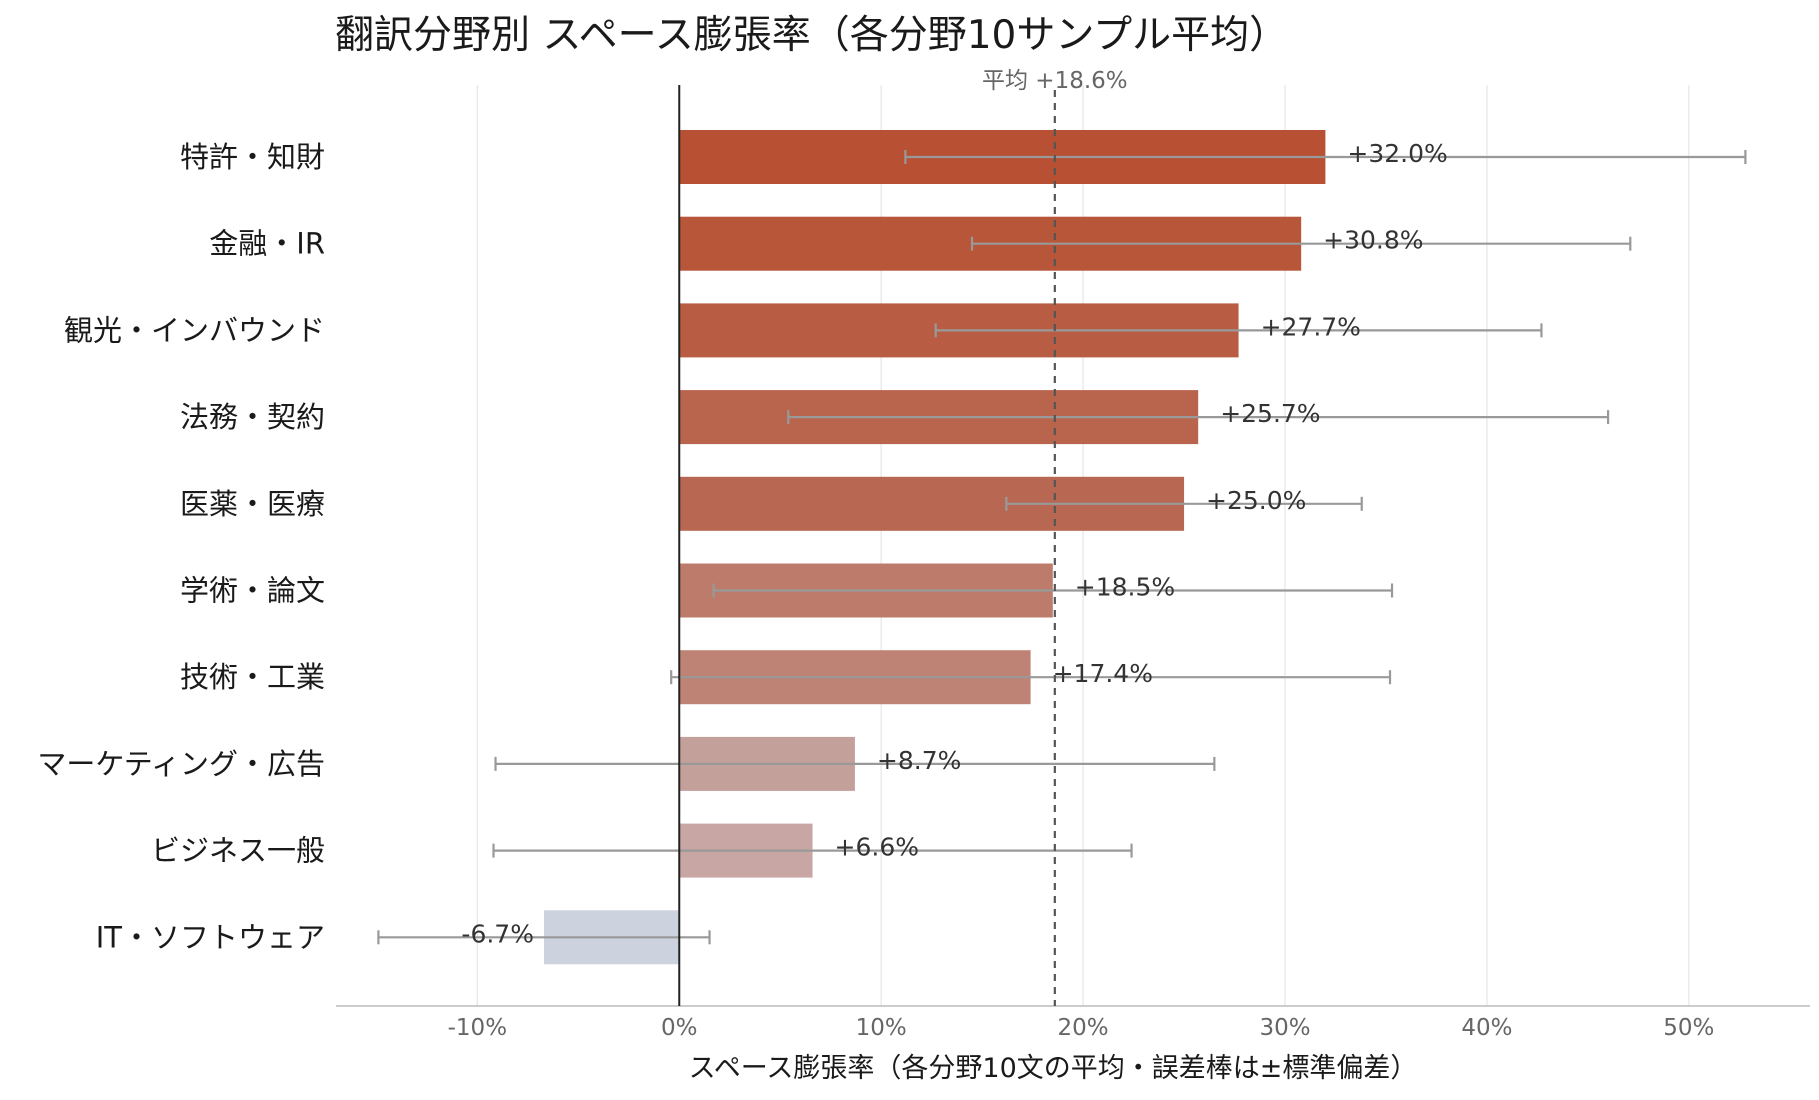  What do you see at coordinates (252, 677) in the screenshot?
I see `category-label: 技術・工業` at bounding box center [252, 677].